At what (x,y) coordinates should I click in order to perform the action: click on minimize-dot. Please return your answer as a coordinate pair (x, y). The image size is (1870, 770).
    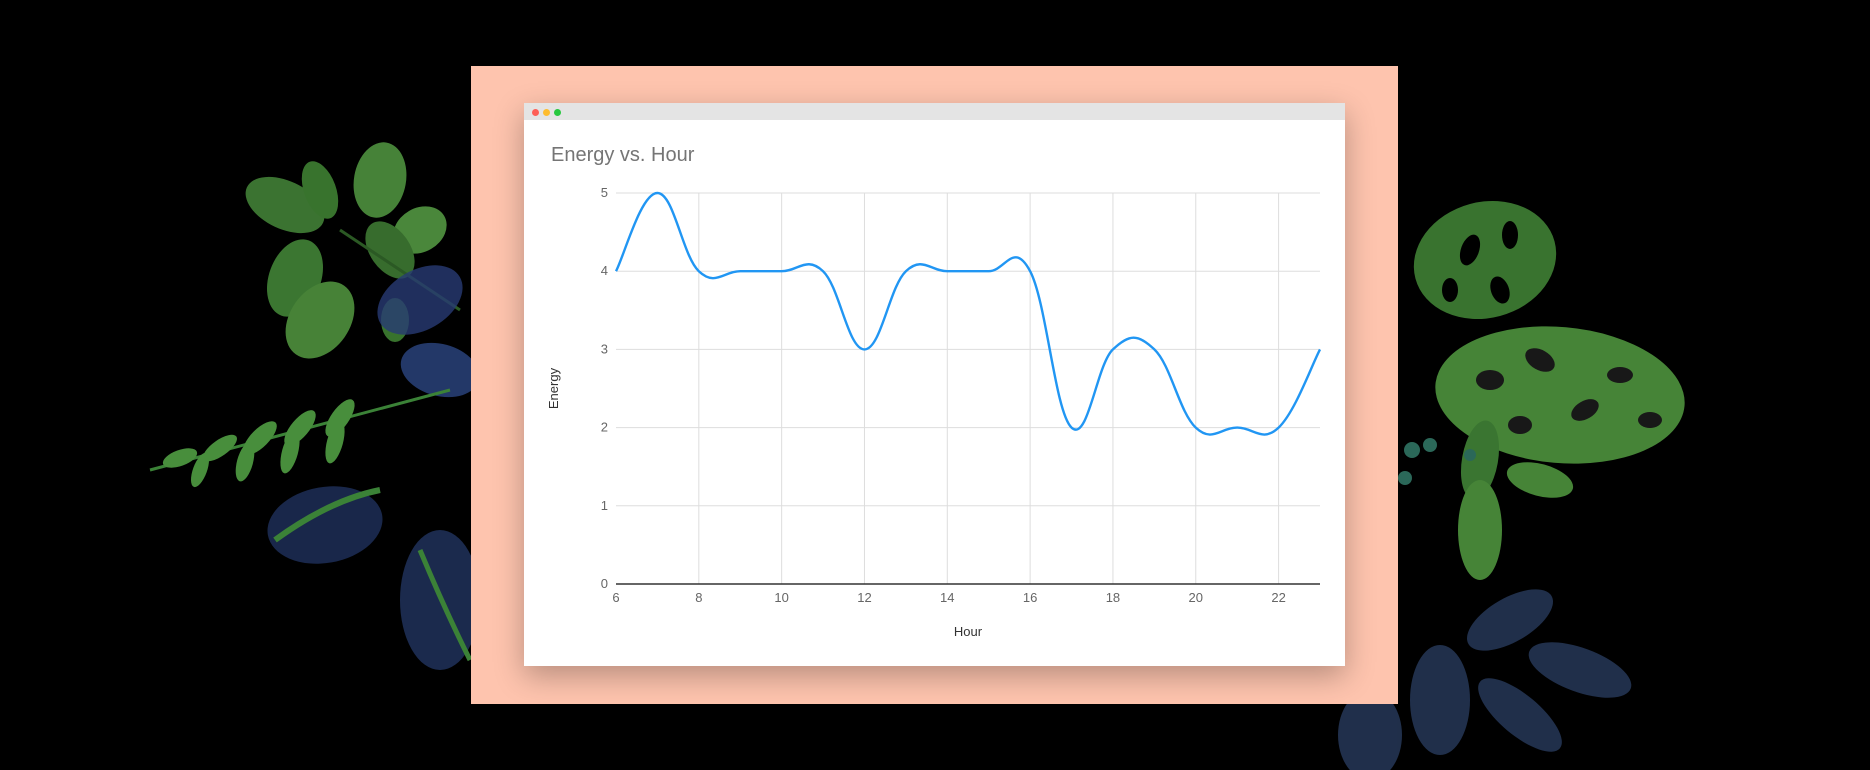
    Looking at the image, I should click on (546, 112).